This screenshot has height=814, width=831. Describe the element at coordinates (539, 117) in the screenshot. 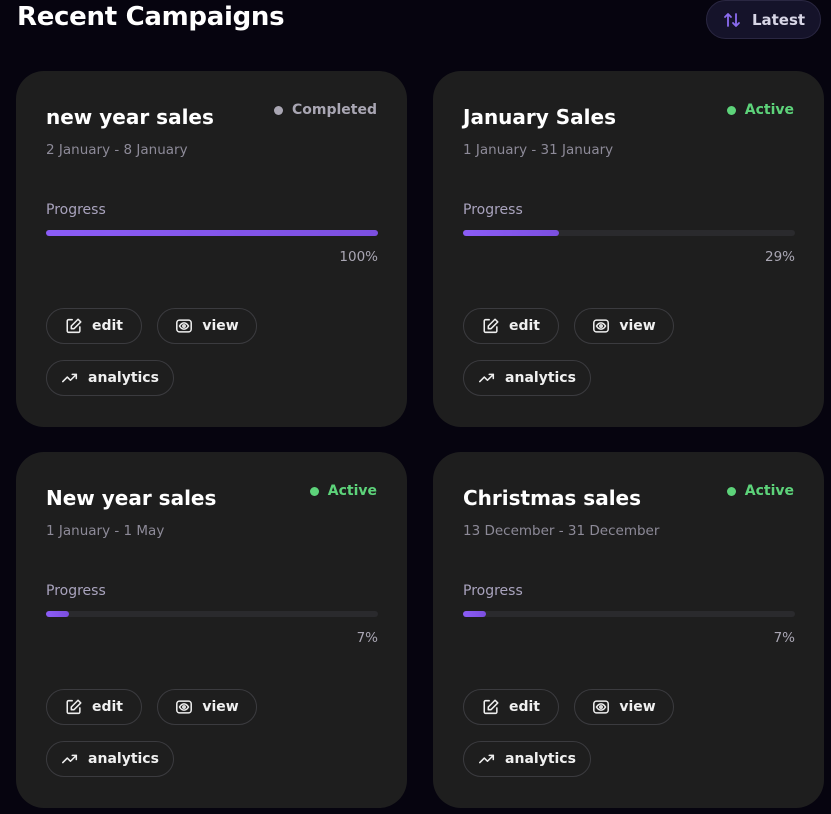

I see `campaign-title: January Sales` at that location.